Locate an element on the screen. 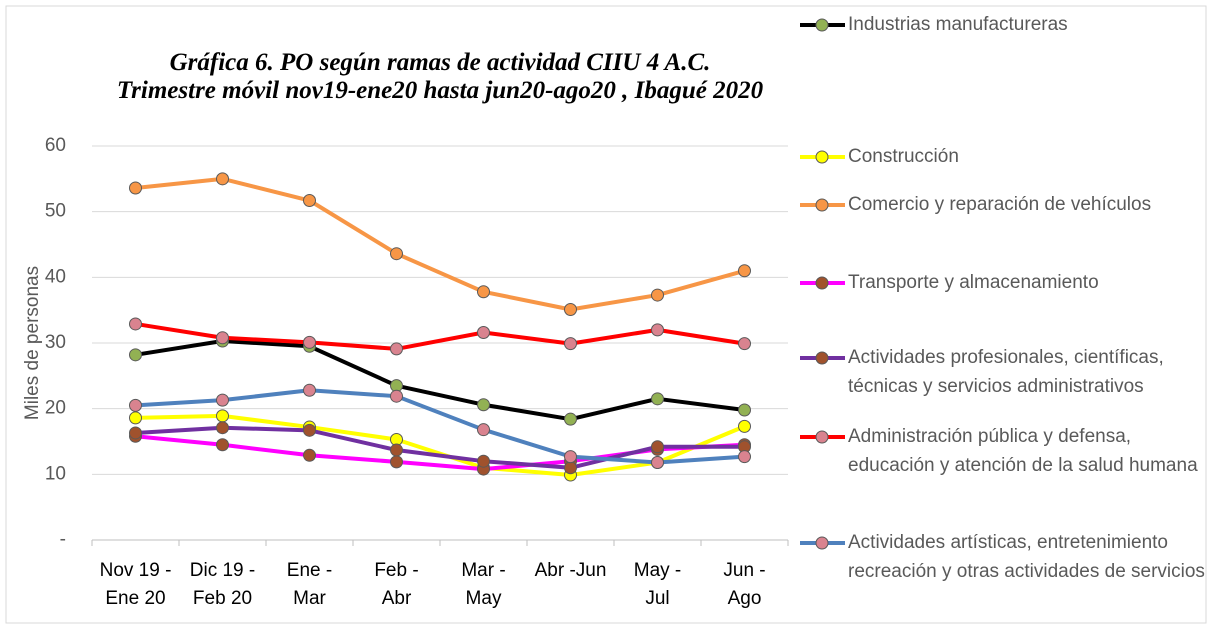  y-tick-label: 60 is located at coordinates (55, 145).